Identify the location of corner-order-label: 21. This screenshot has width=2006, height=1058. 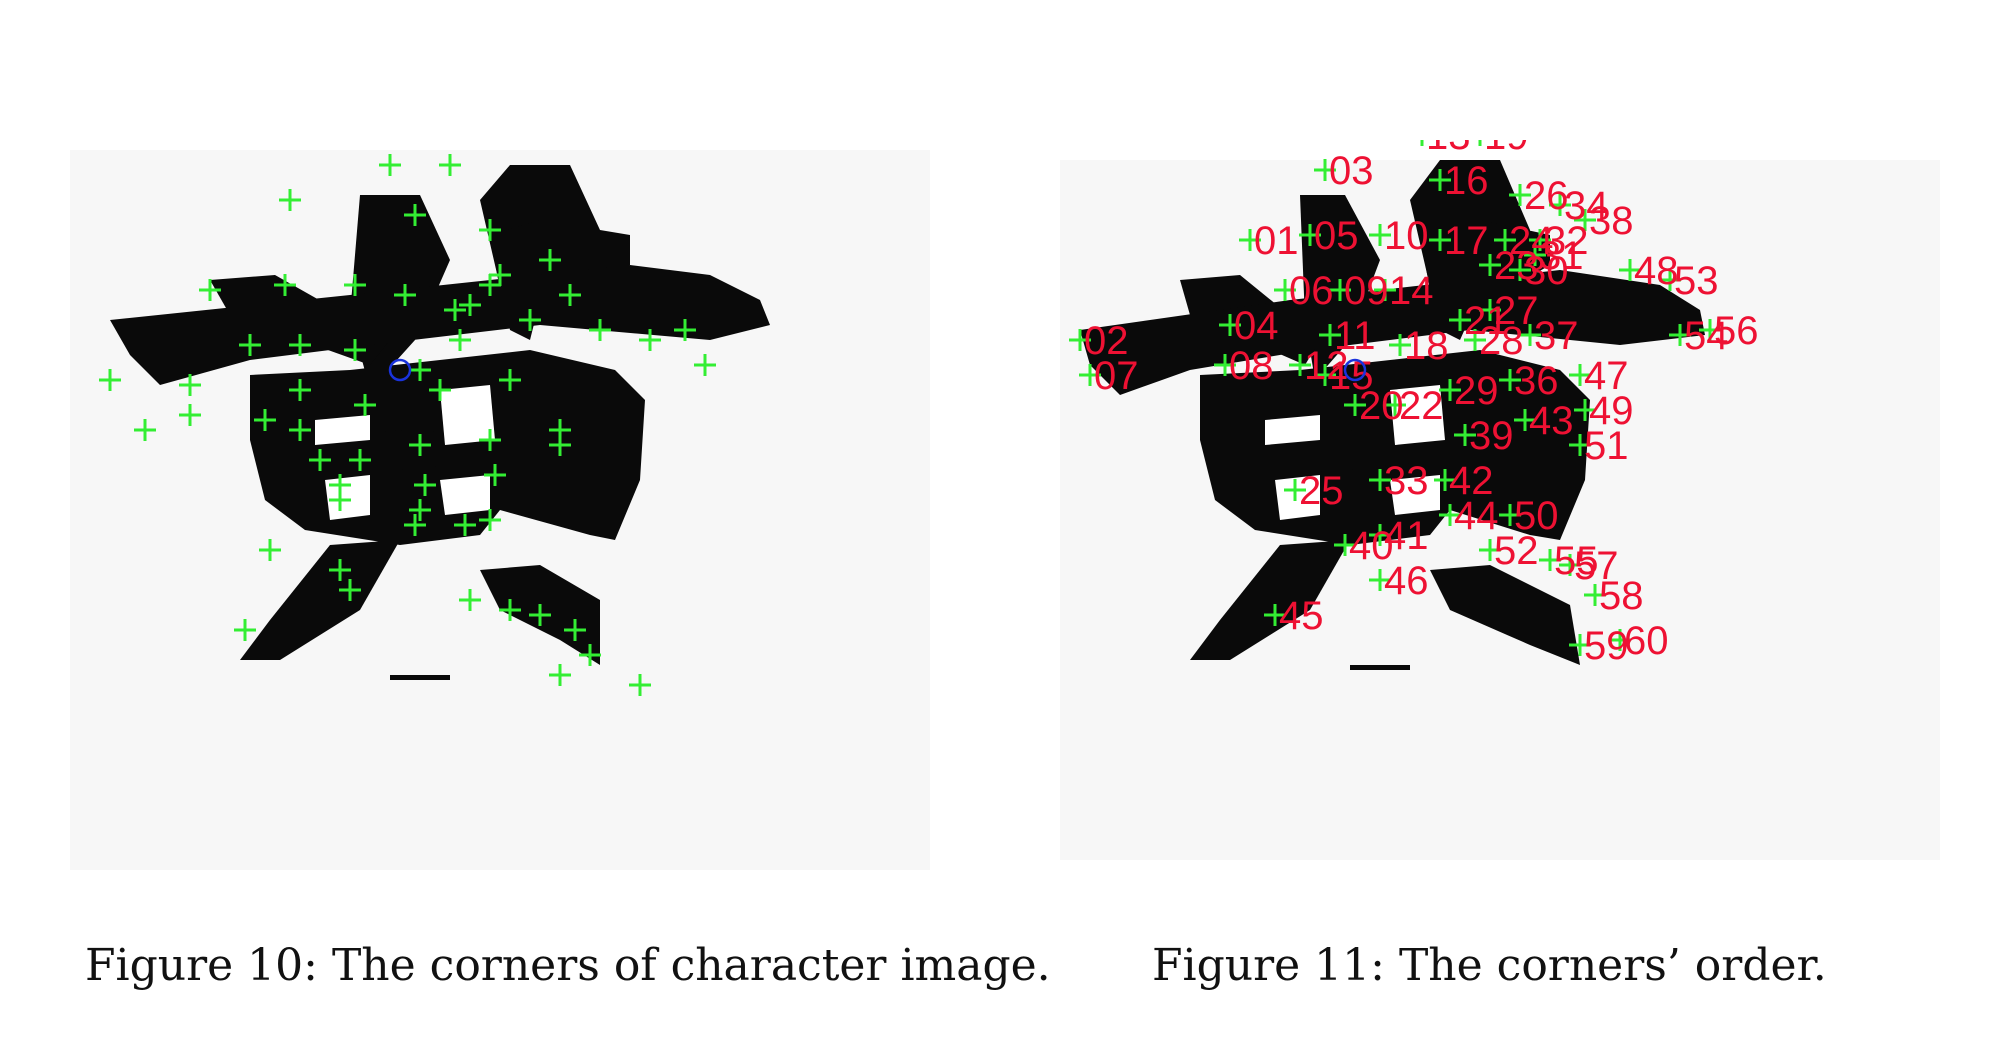
(1486, 321).